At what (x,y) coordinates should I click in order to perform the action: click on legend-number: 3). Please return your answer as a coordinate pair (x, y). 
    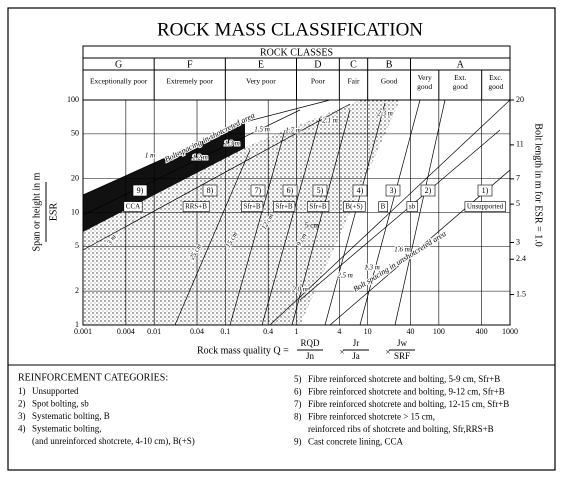
    Looking at the image, I should click on (22, 416).